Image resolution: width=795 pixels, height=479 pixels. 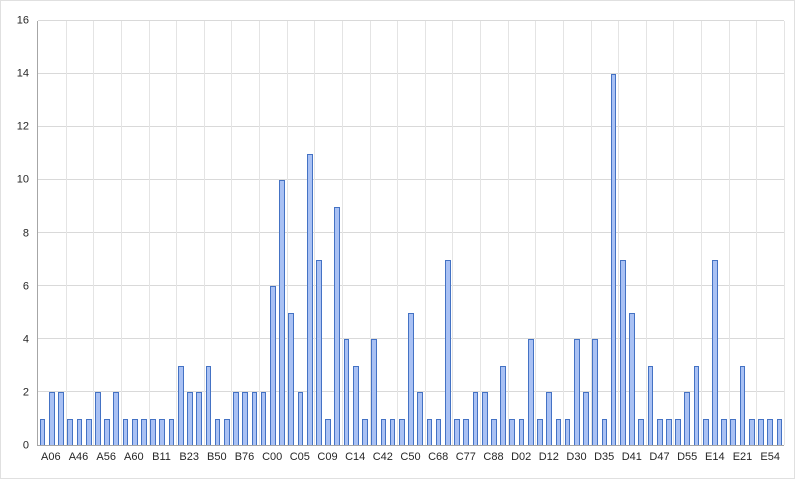 I want to click on x-axis-category-label: E14, so click(x=715, y=457).